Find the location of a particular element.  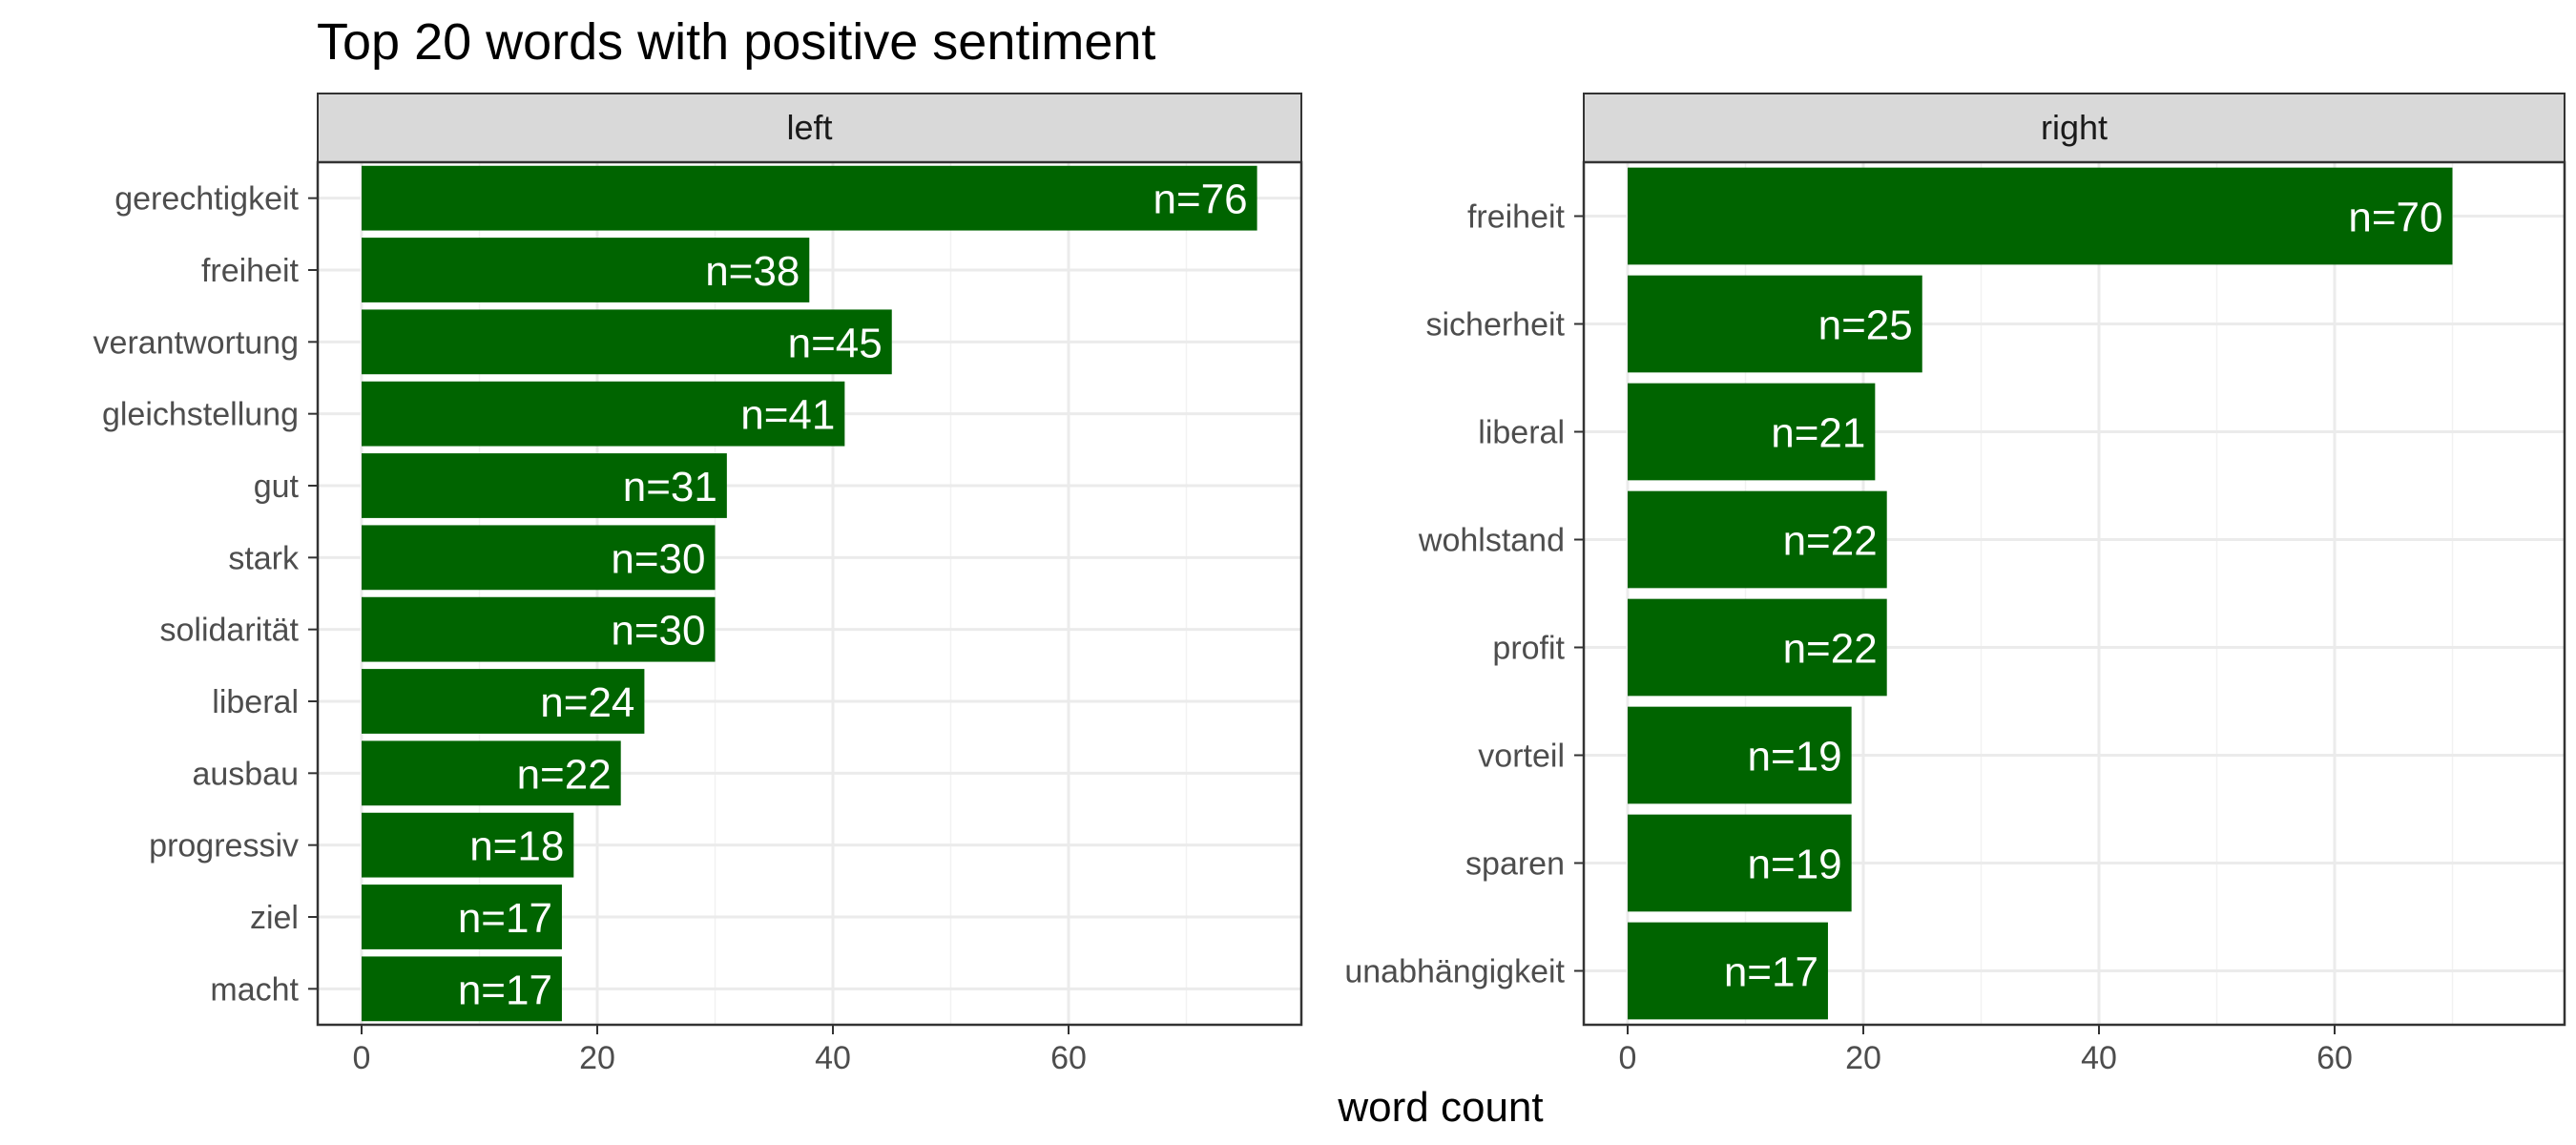

bar-value-label: n=31 is located at coordinates (670, 487).